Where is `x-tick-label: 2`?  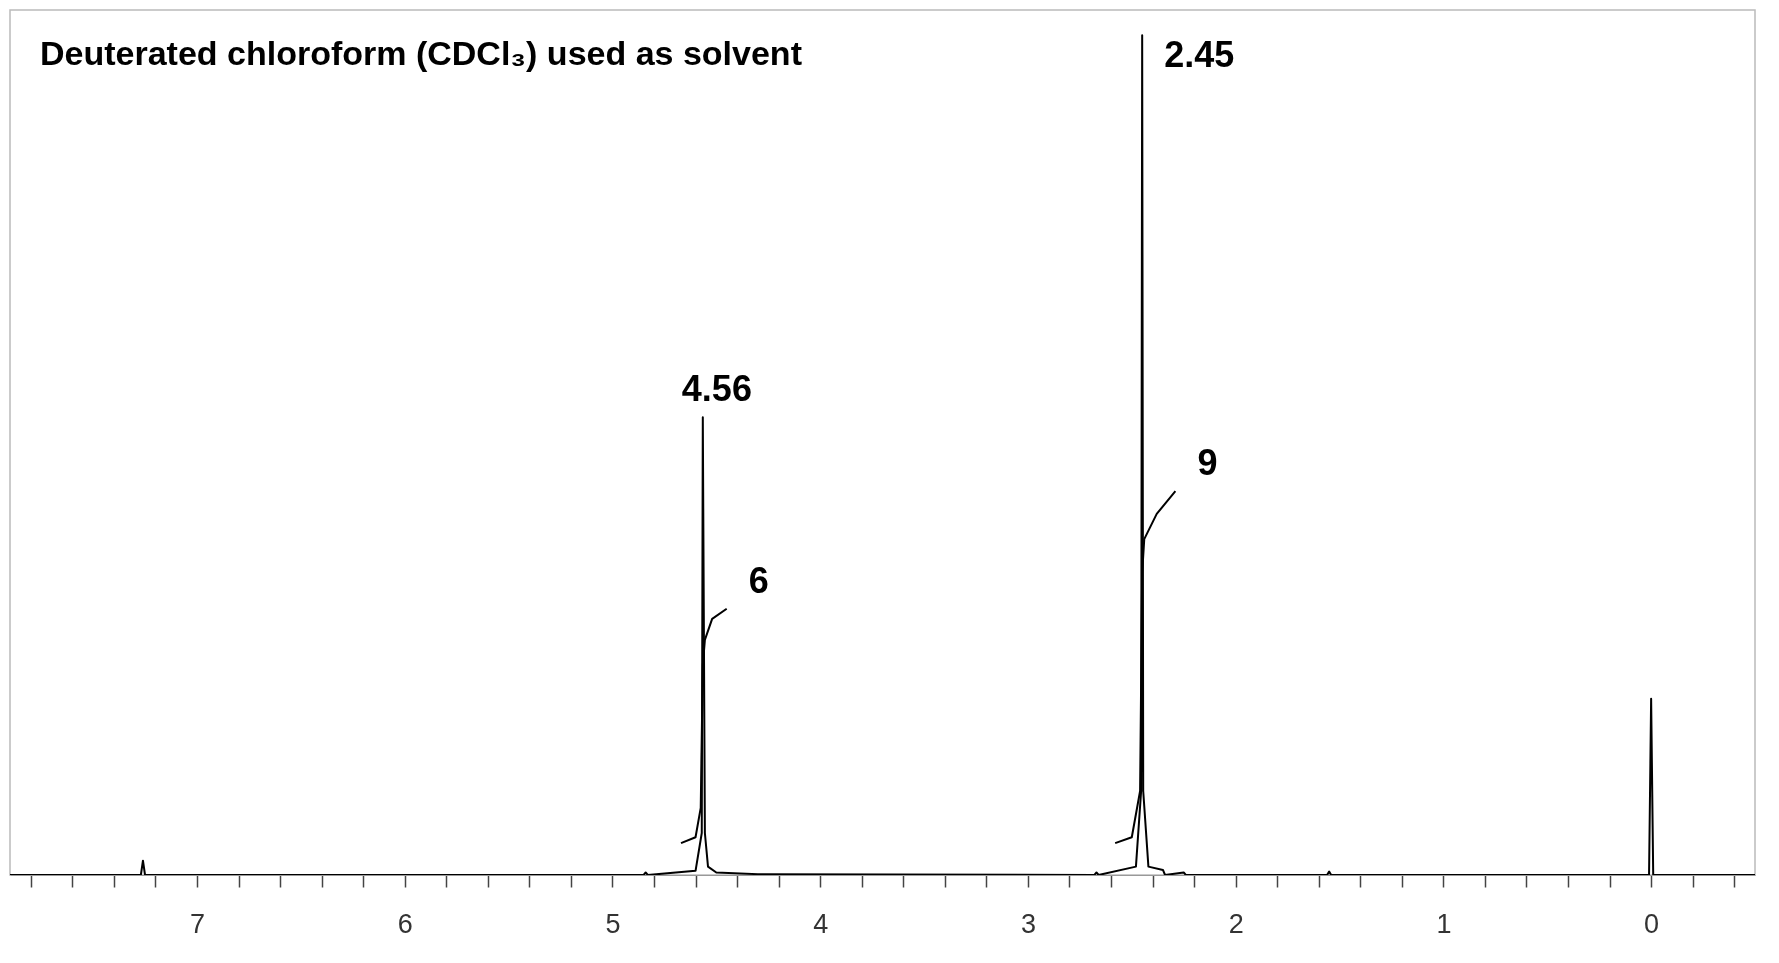 x-tick-label: 2 is located at coordinates (1236, 923).